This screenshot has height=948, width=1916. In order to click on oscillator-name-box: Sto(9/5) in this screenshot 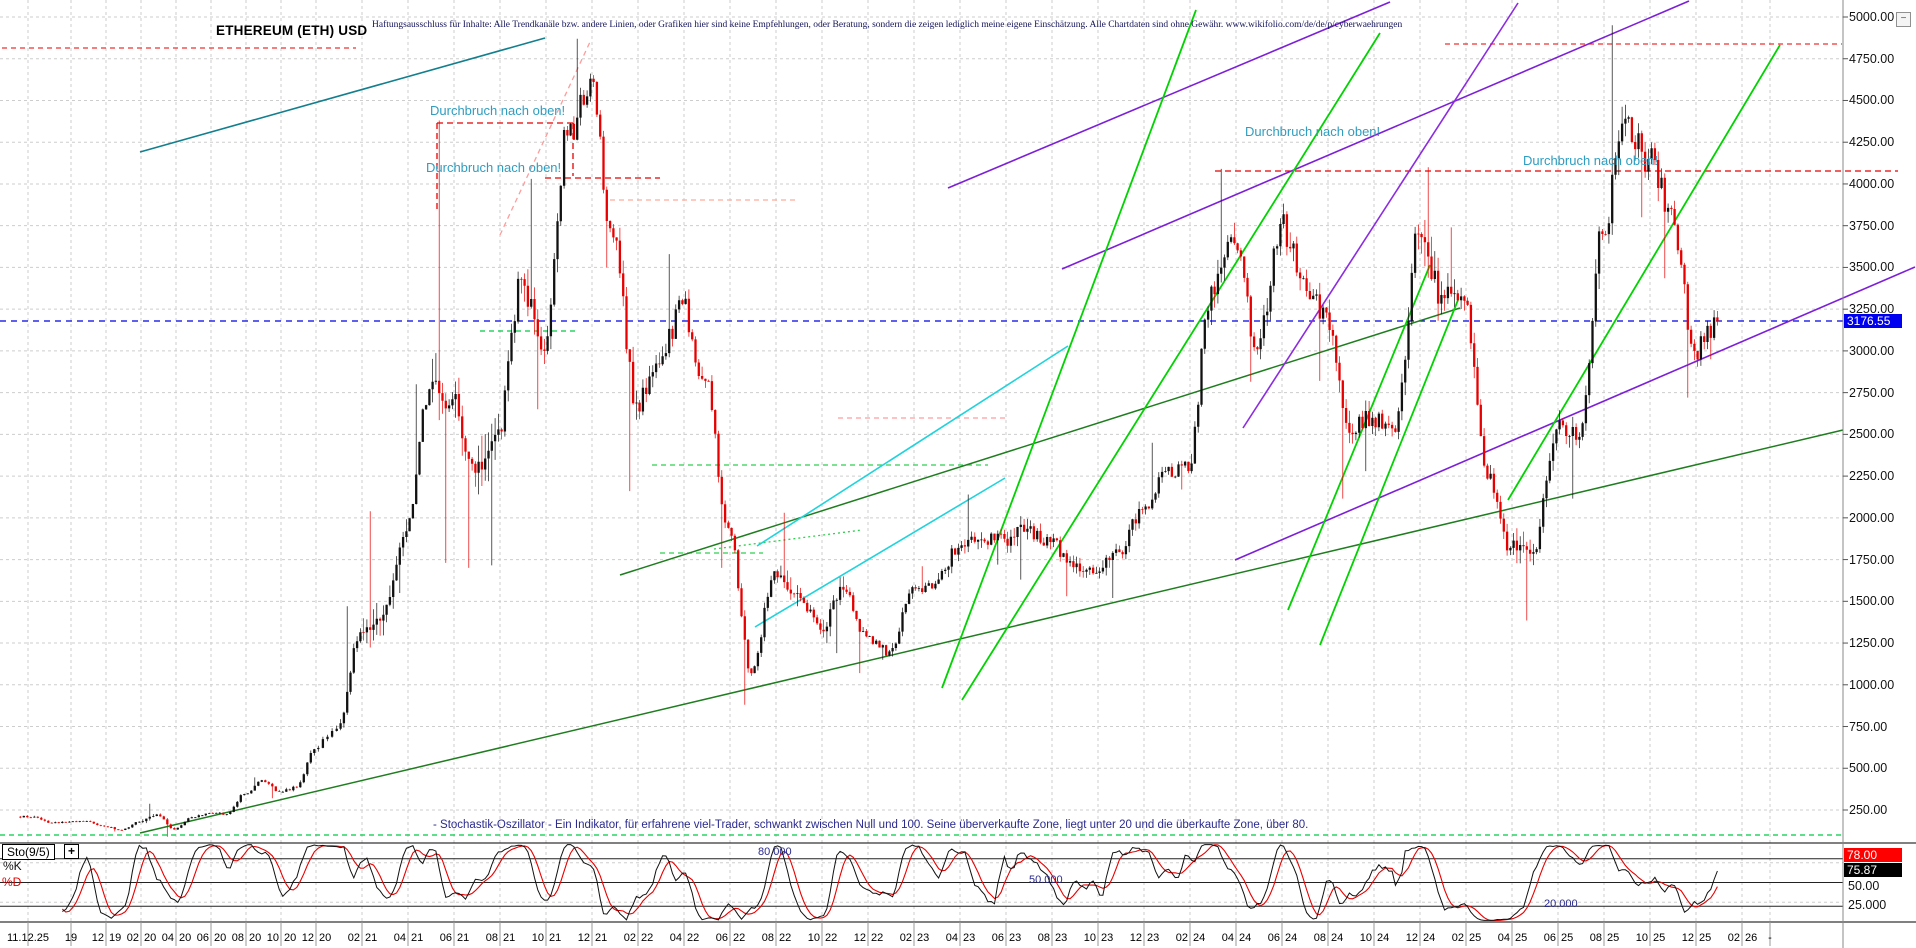, I will do `click(28, 852)`.